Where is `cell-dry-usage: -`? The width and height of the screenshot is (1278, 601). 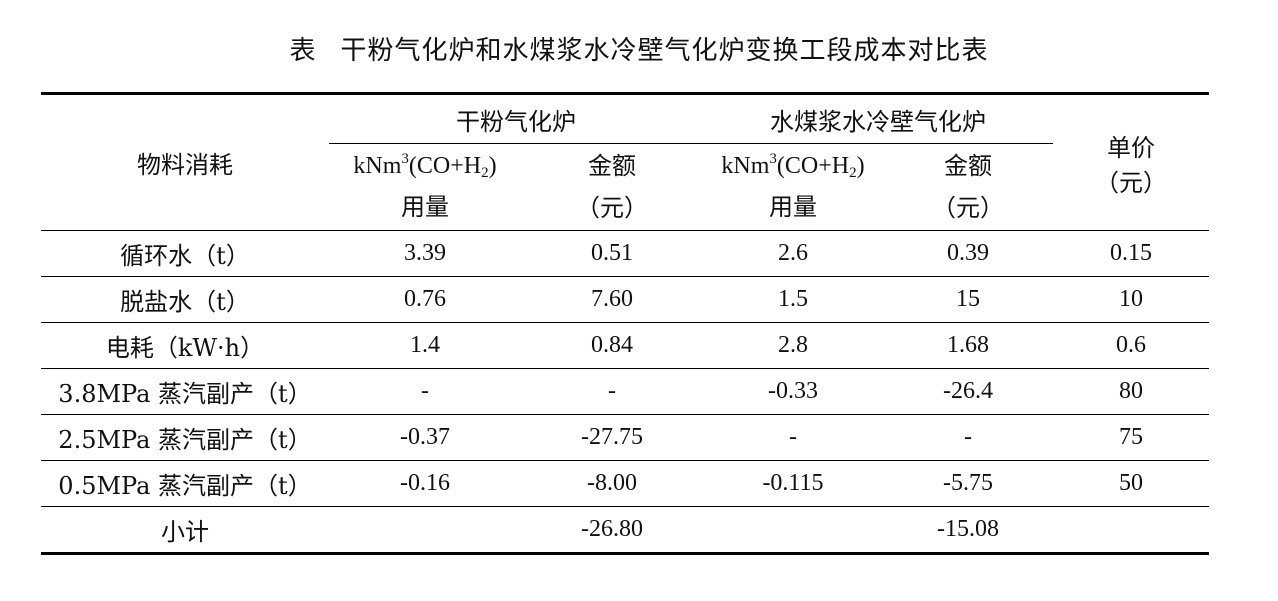
cell-dry-usage: - is located at coordinates (425, 391).